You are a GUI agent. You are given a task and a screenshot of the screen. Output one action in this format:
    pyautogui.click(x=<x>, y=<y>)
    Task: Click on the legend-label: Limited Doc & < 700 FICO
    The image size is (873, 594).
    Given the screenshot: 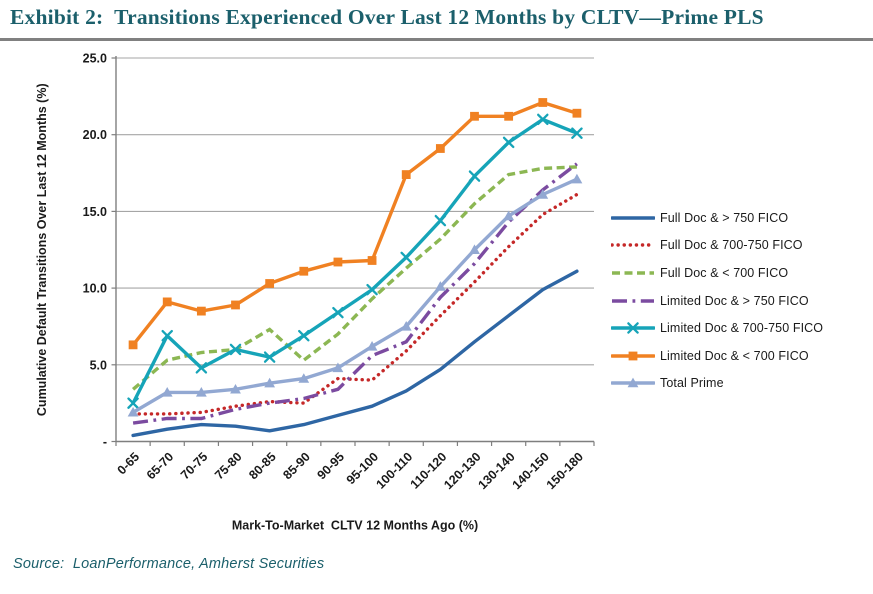 What is the action you would take?
    pyautogui.click(x=734, y=355)
    